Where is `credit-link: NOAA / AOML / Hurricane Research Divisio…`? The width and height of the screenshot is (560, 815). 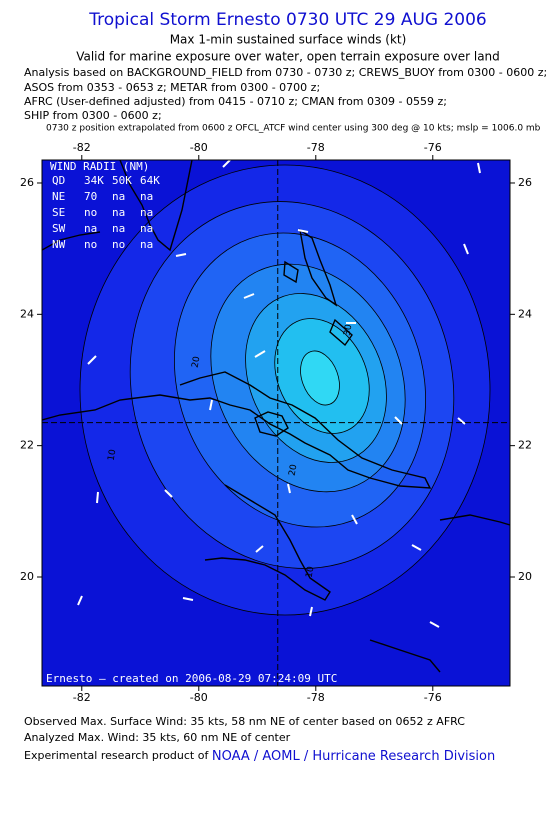 credit-link: NOAA / AOML / Hurricane Research Divisio… is located at coordinates (353, 756).